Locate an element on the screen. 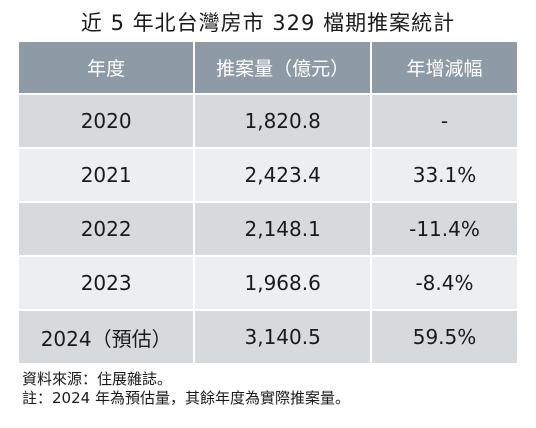  cell-cases: 1,820.8 is located at coordinates (283, 122).